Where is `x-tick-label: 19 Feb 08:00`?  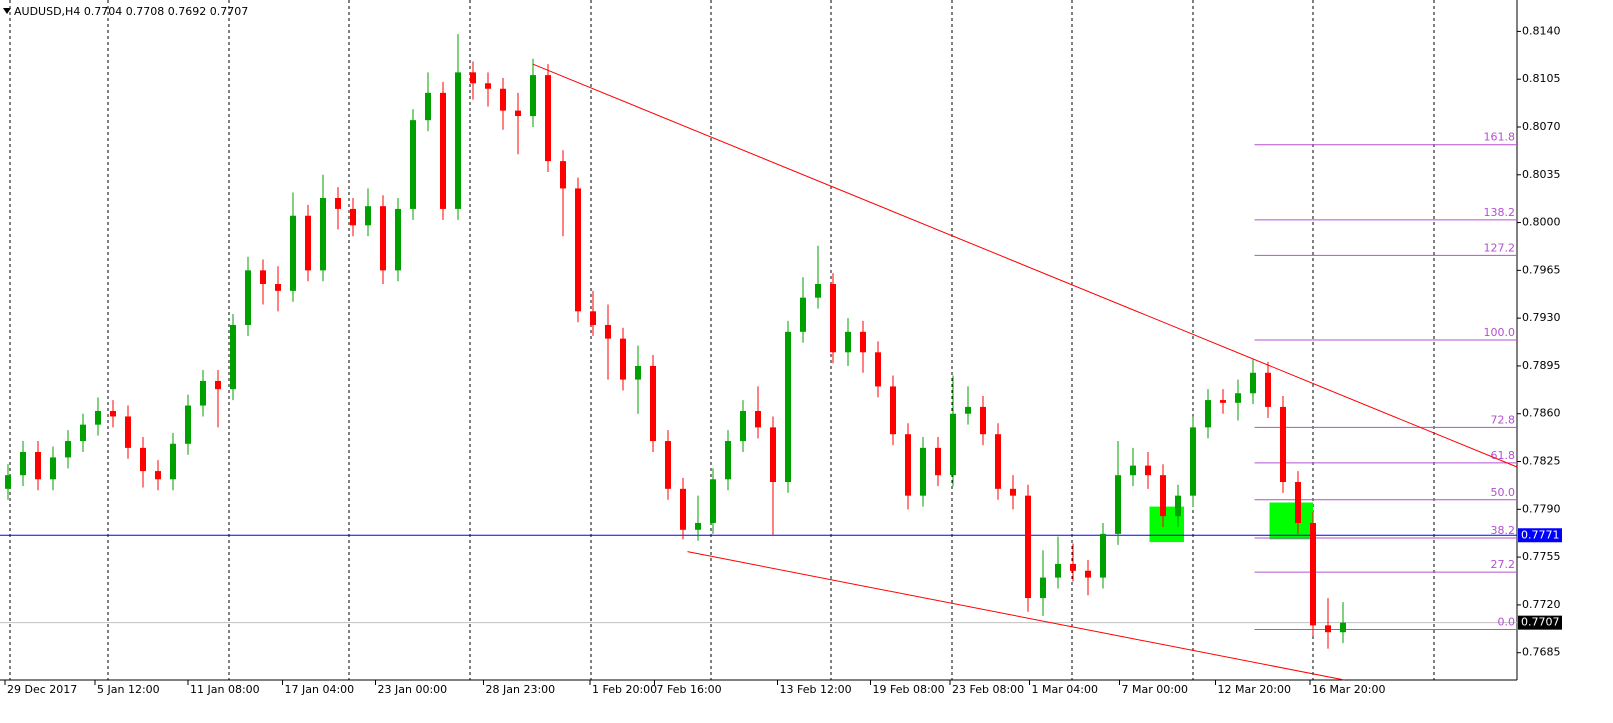 x-tick-label: 19 Feb 08:00 is located at coordinates (909, 689).